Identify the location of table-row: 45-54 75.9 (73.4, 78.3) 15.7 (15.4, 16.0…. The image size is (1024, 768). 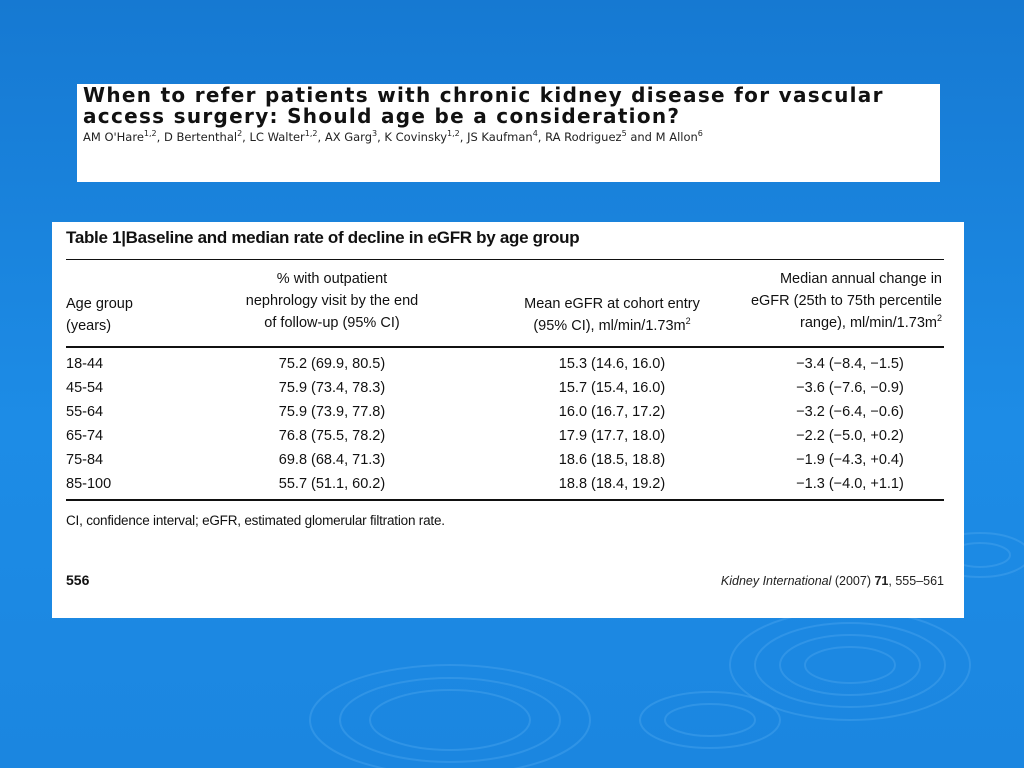
(485, 388).